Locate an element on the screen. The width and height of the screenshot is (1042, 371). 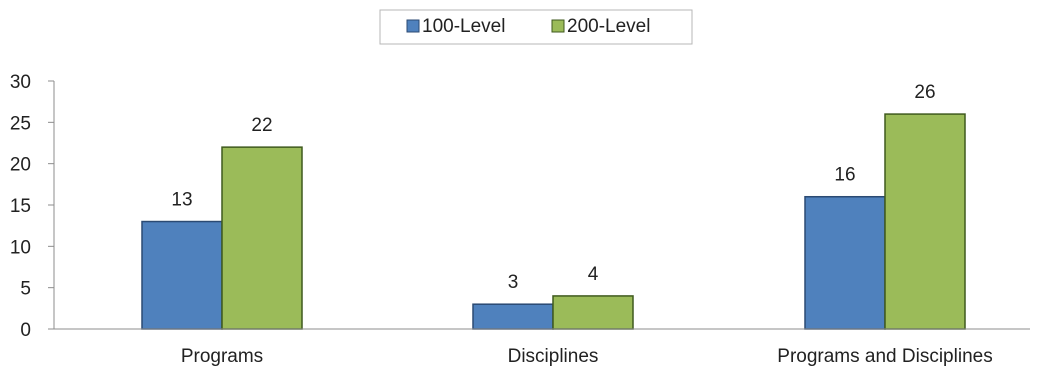
data-label-1-2: 26 is located at coordinates (924, 92).